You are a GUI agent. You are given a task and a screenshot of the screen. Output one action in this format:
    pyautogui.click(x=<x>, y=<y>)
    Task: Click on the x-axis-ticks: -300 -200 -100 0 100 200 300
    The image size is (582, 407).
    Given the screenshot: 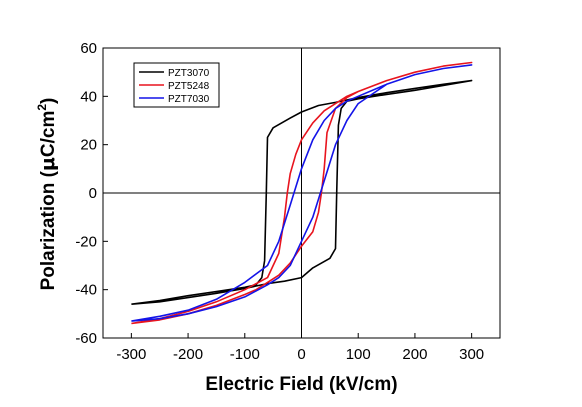 What is the action you would take?
    pyautogui.click(x=300, y=348)
    